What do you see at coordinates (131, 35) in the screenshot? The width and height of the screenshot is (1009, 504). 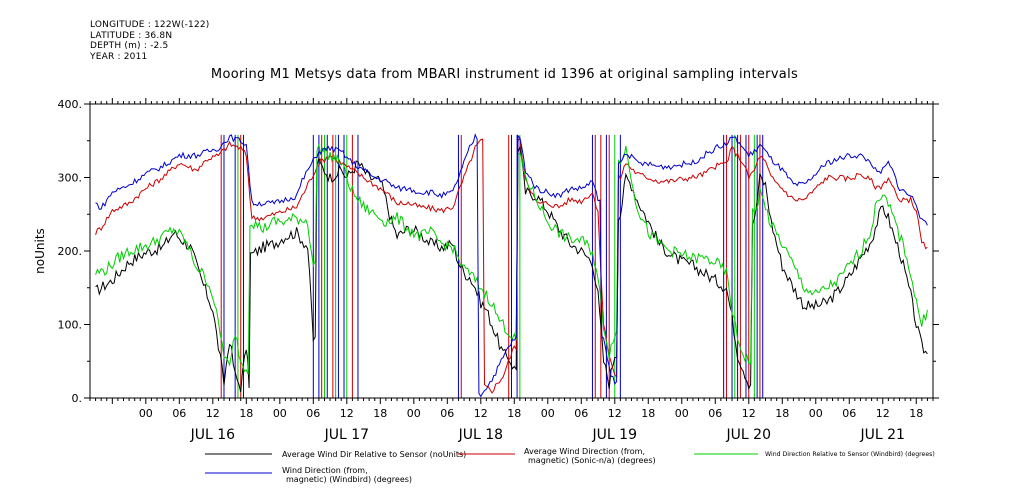 I see `latitude-text: LATITUDE : 36.8N` at bounding box center [131, 35].